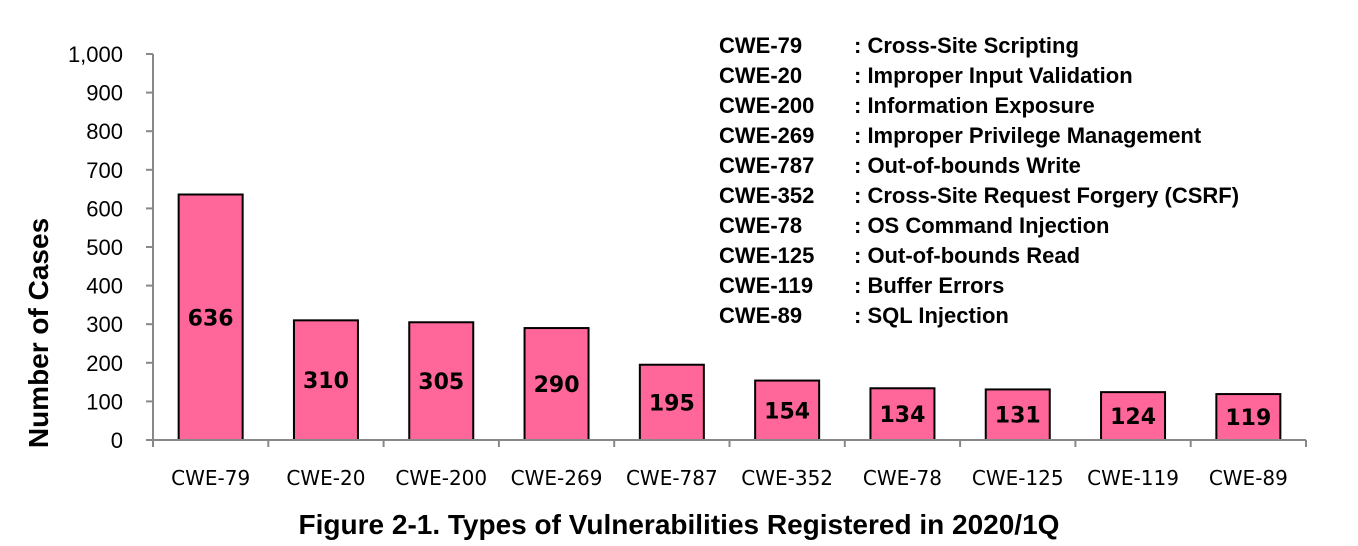  What do you see at coordinates (966, 45) in the screenshot?
I see `legend-description: : Cross-Site Scripting` at bounding box center [966, 45].